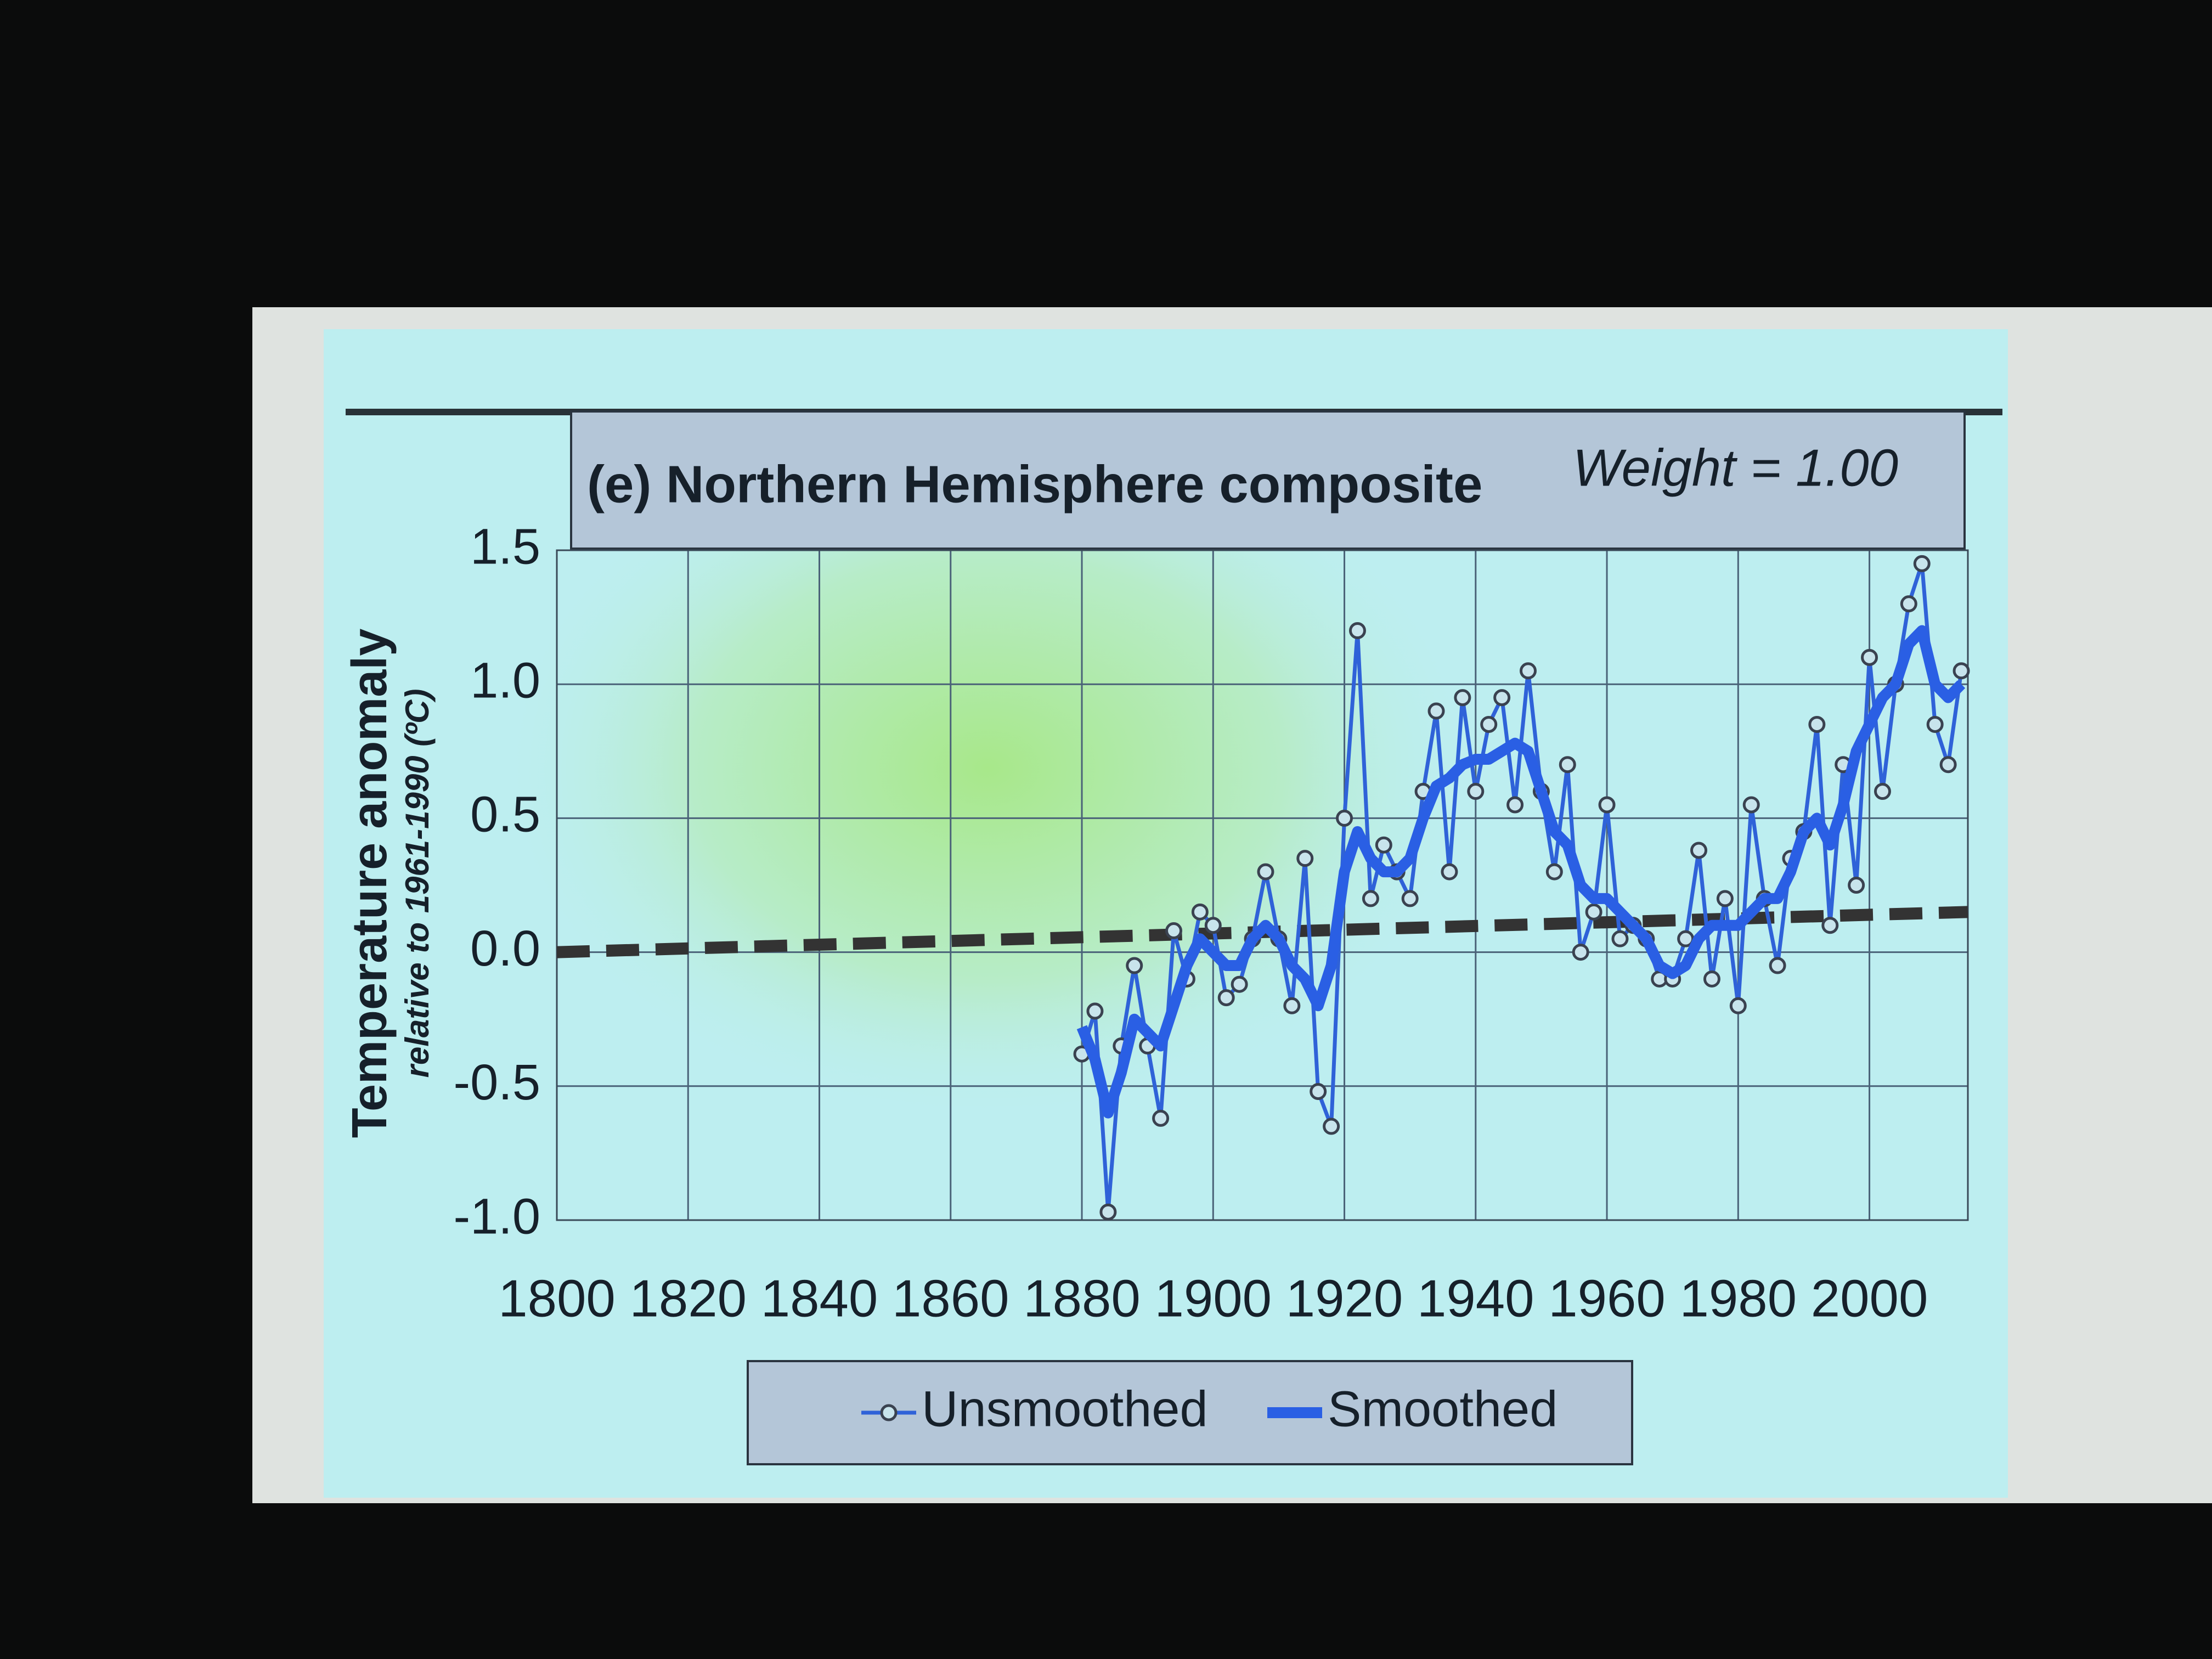 The width and height of the screenshot is (2212, 1659). Describe the element at coordinates (497, 1216) in the screenshot. I see `y-tick-label: -1.0` at that location.